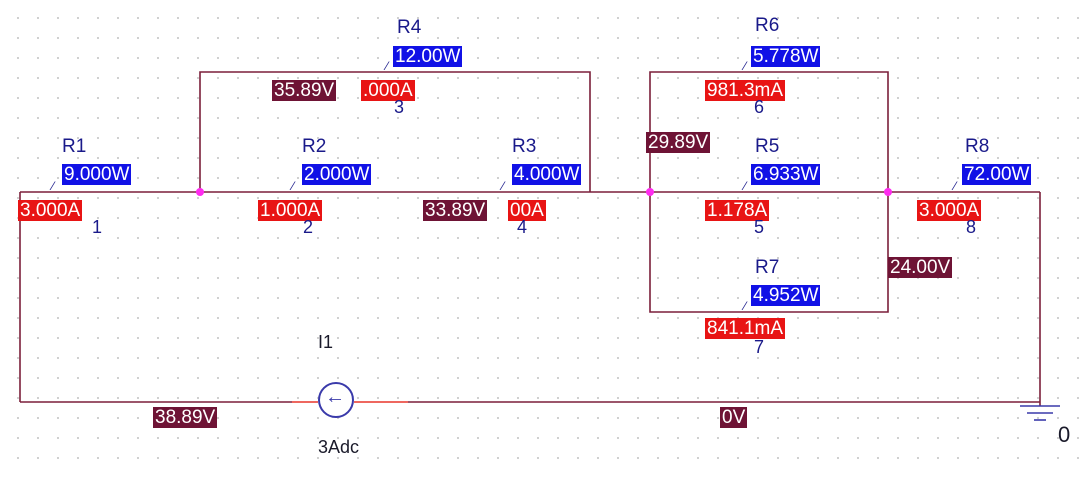 This screenshot has height=477, width=1089. Describe the element at coordinates (388, 90) in the screenshot. I see `r4-current-tag: .000A` at that location.